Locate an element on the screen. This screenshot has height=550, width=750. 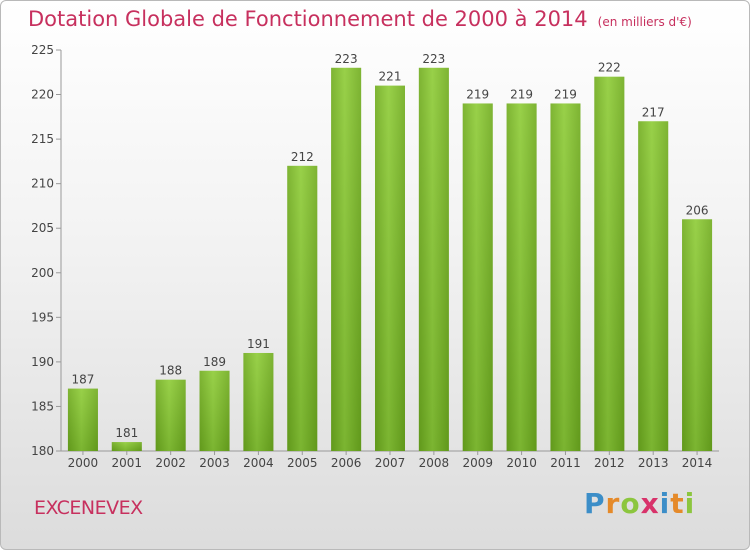
x-tick-label-2009: 2009 is located at coordinates (477, 463).